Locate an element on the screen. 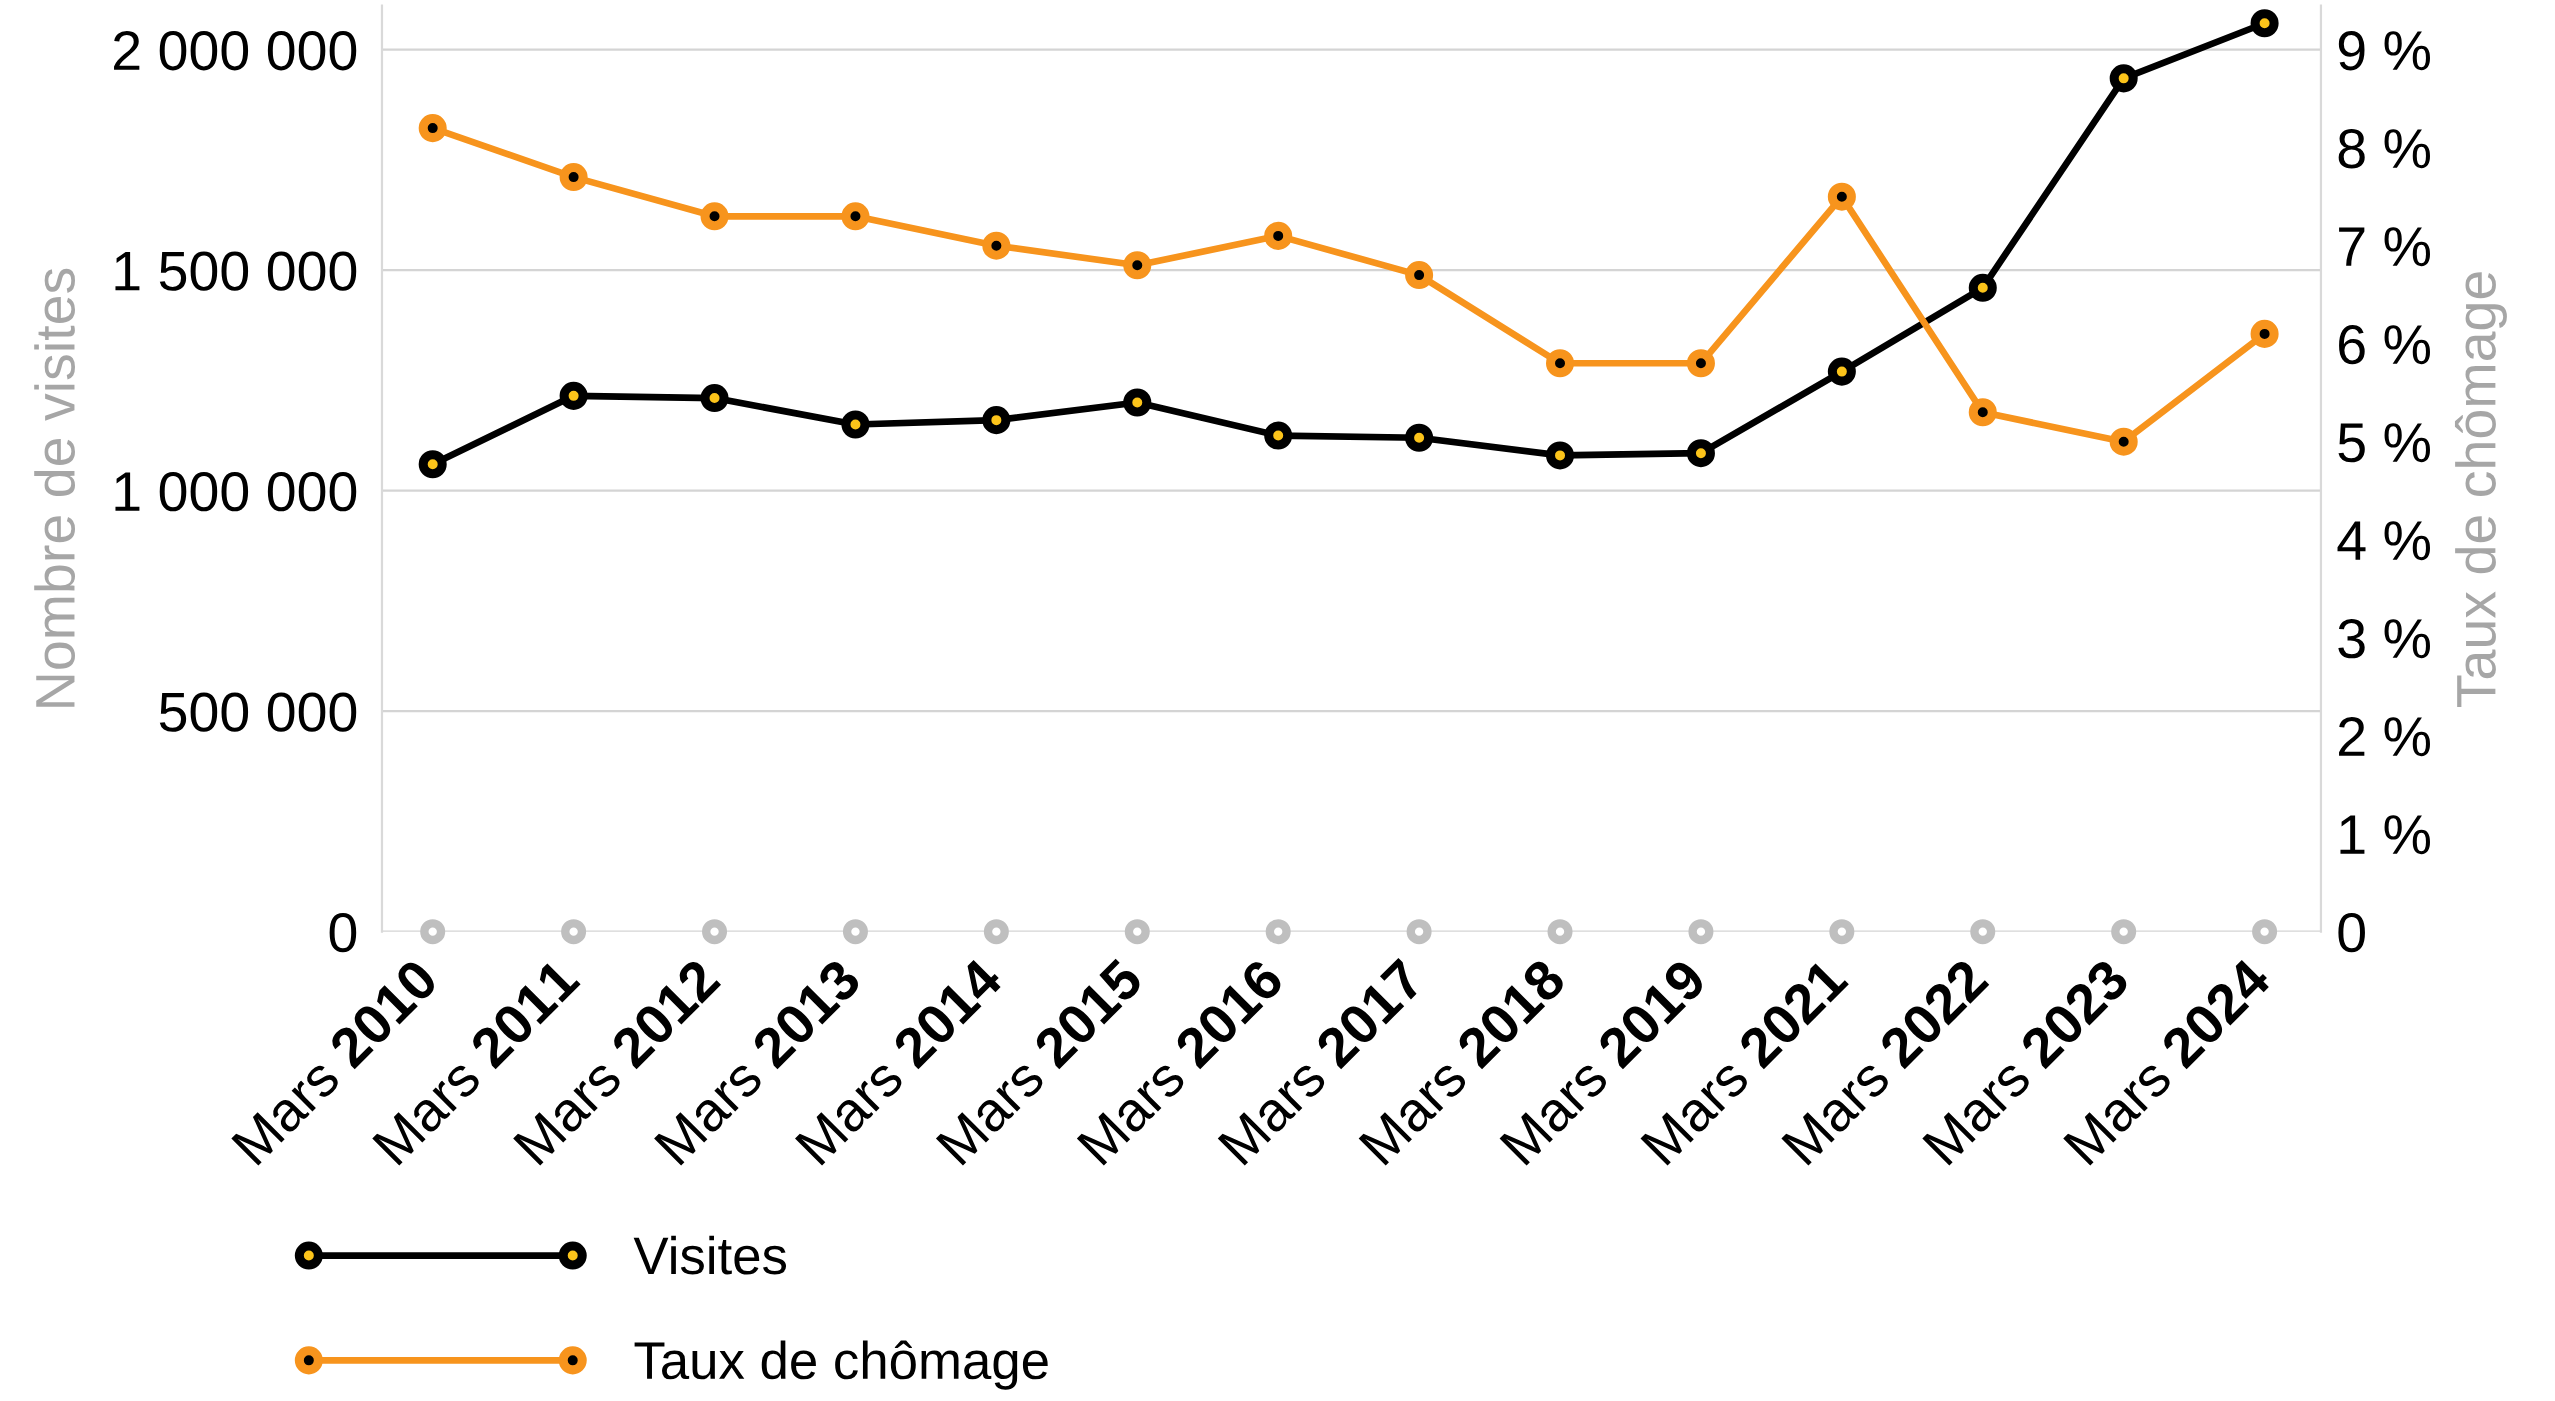 The width and height of the screenshot is (2555, 1401). y2-tick-label: 5 % is located at coordinates (2384, 443).